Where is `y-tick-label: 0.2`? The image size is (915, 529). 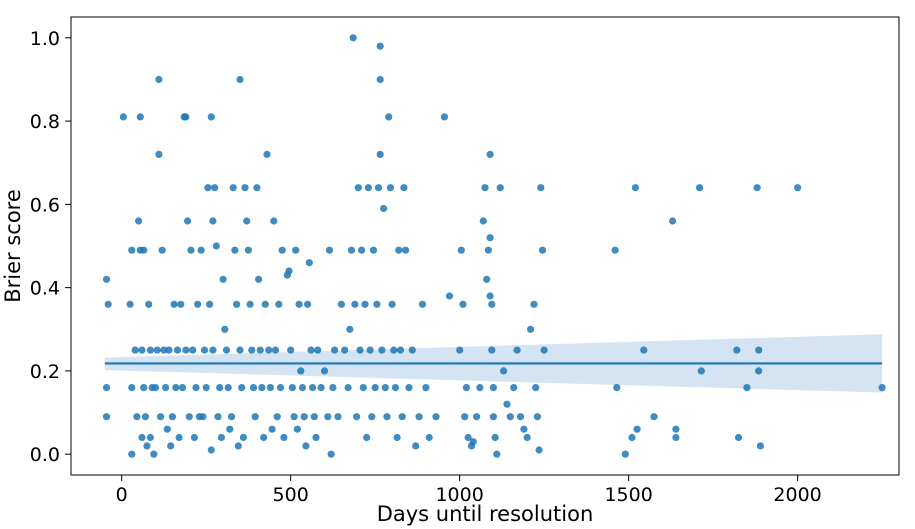
y-tick-label: 0.2 is located at coordinates (45, 372).